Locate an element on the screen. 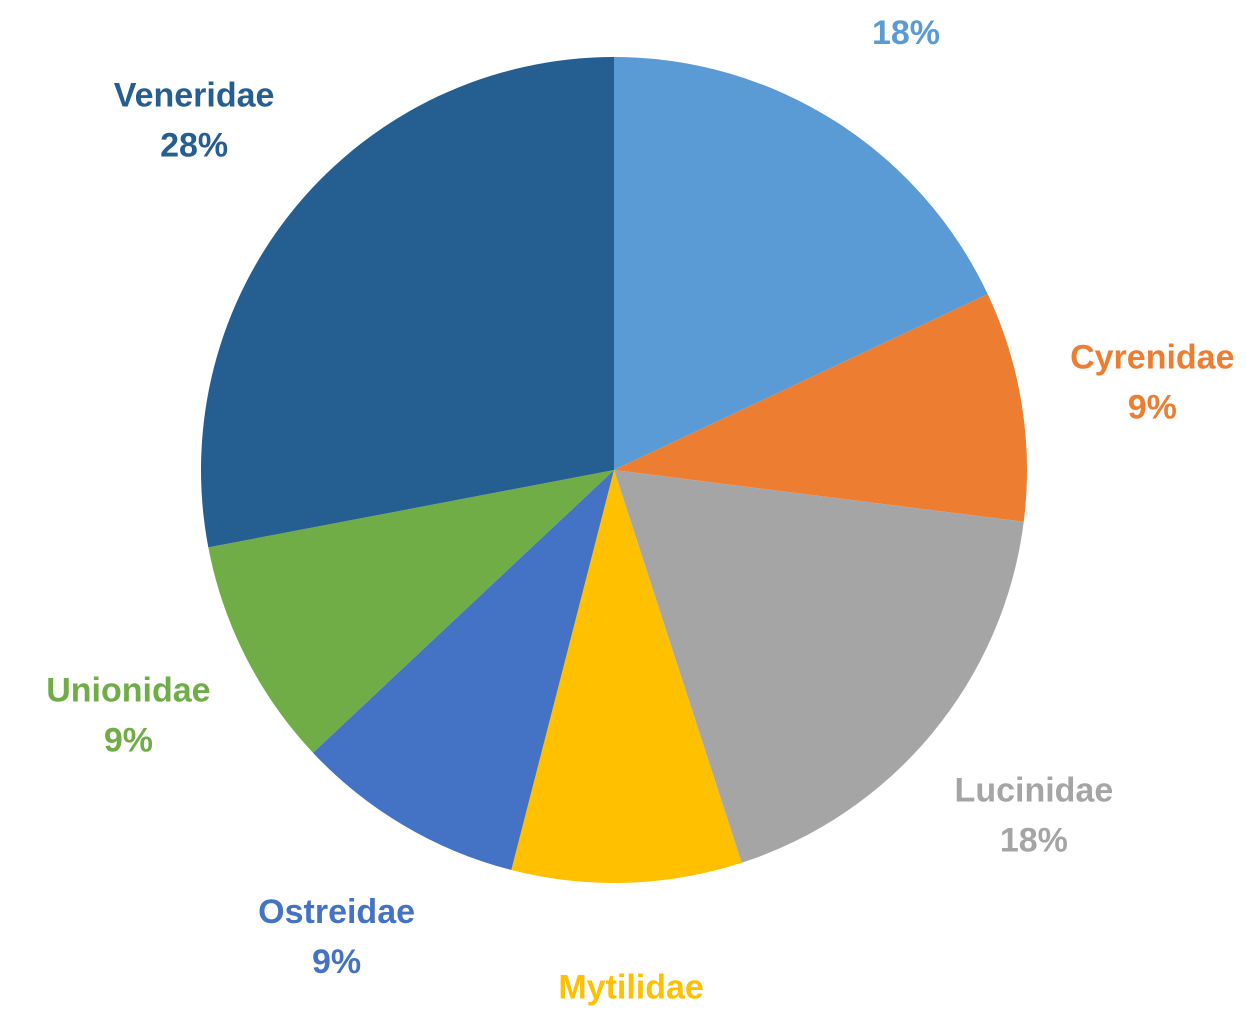  pie-label-unionidae: Unionidae is located at coordinates (128, 690).